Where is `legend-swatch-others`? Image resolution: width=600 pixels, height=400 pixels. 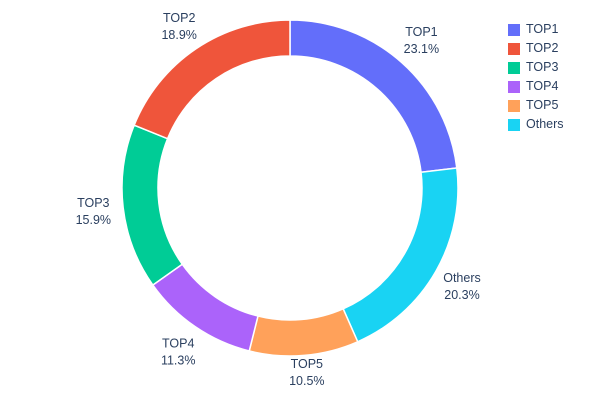
legend-swatch-others is located at coordinates (514, 124).